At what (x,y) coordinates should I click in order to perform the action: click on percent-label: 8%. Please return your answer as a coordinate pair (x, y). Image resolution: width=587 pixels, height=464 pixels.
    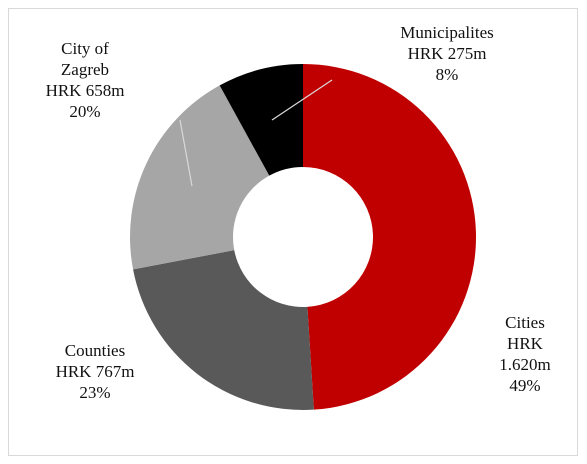
    Looking at the image, I should click on (447, 74).